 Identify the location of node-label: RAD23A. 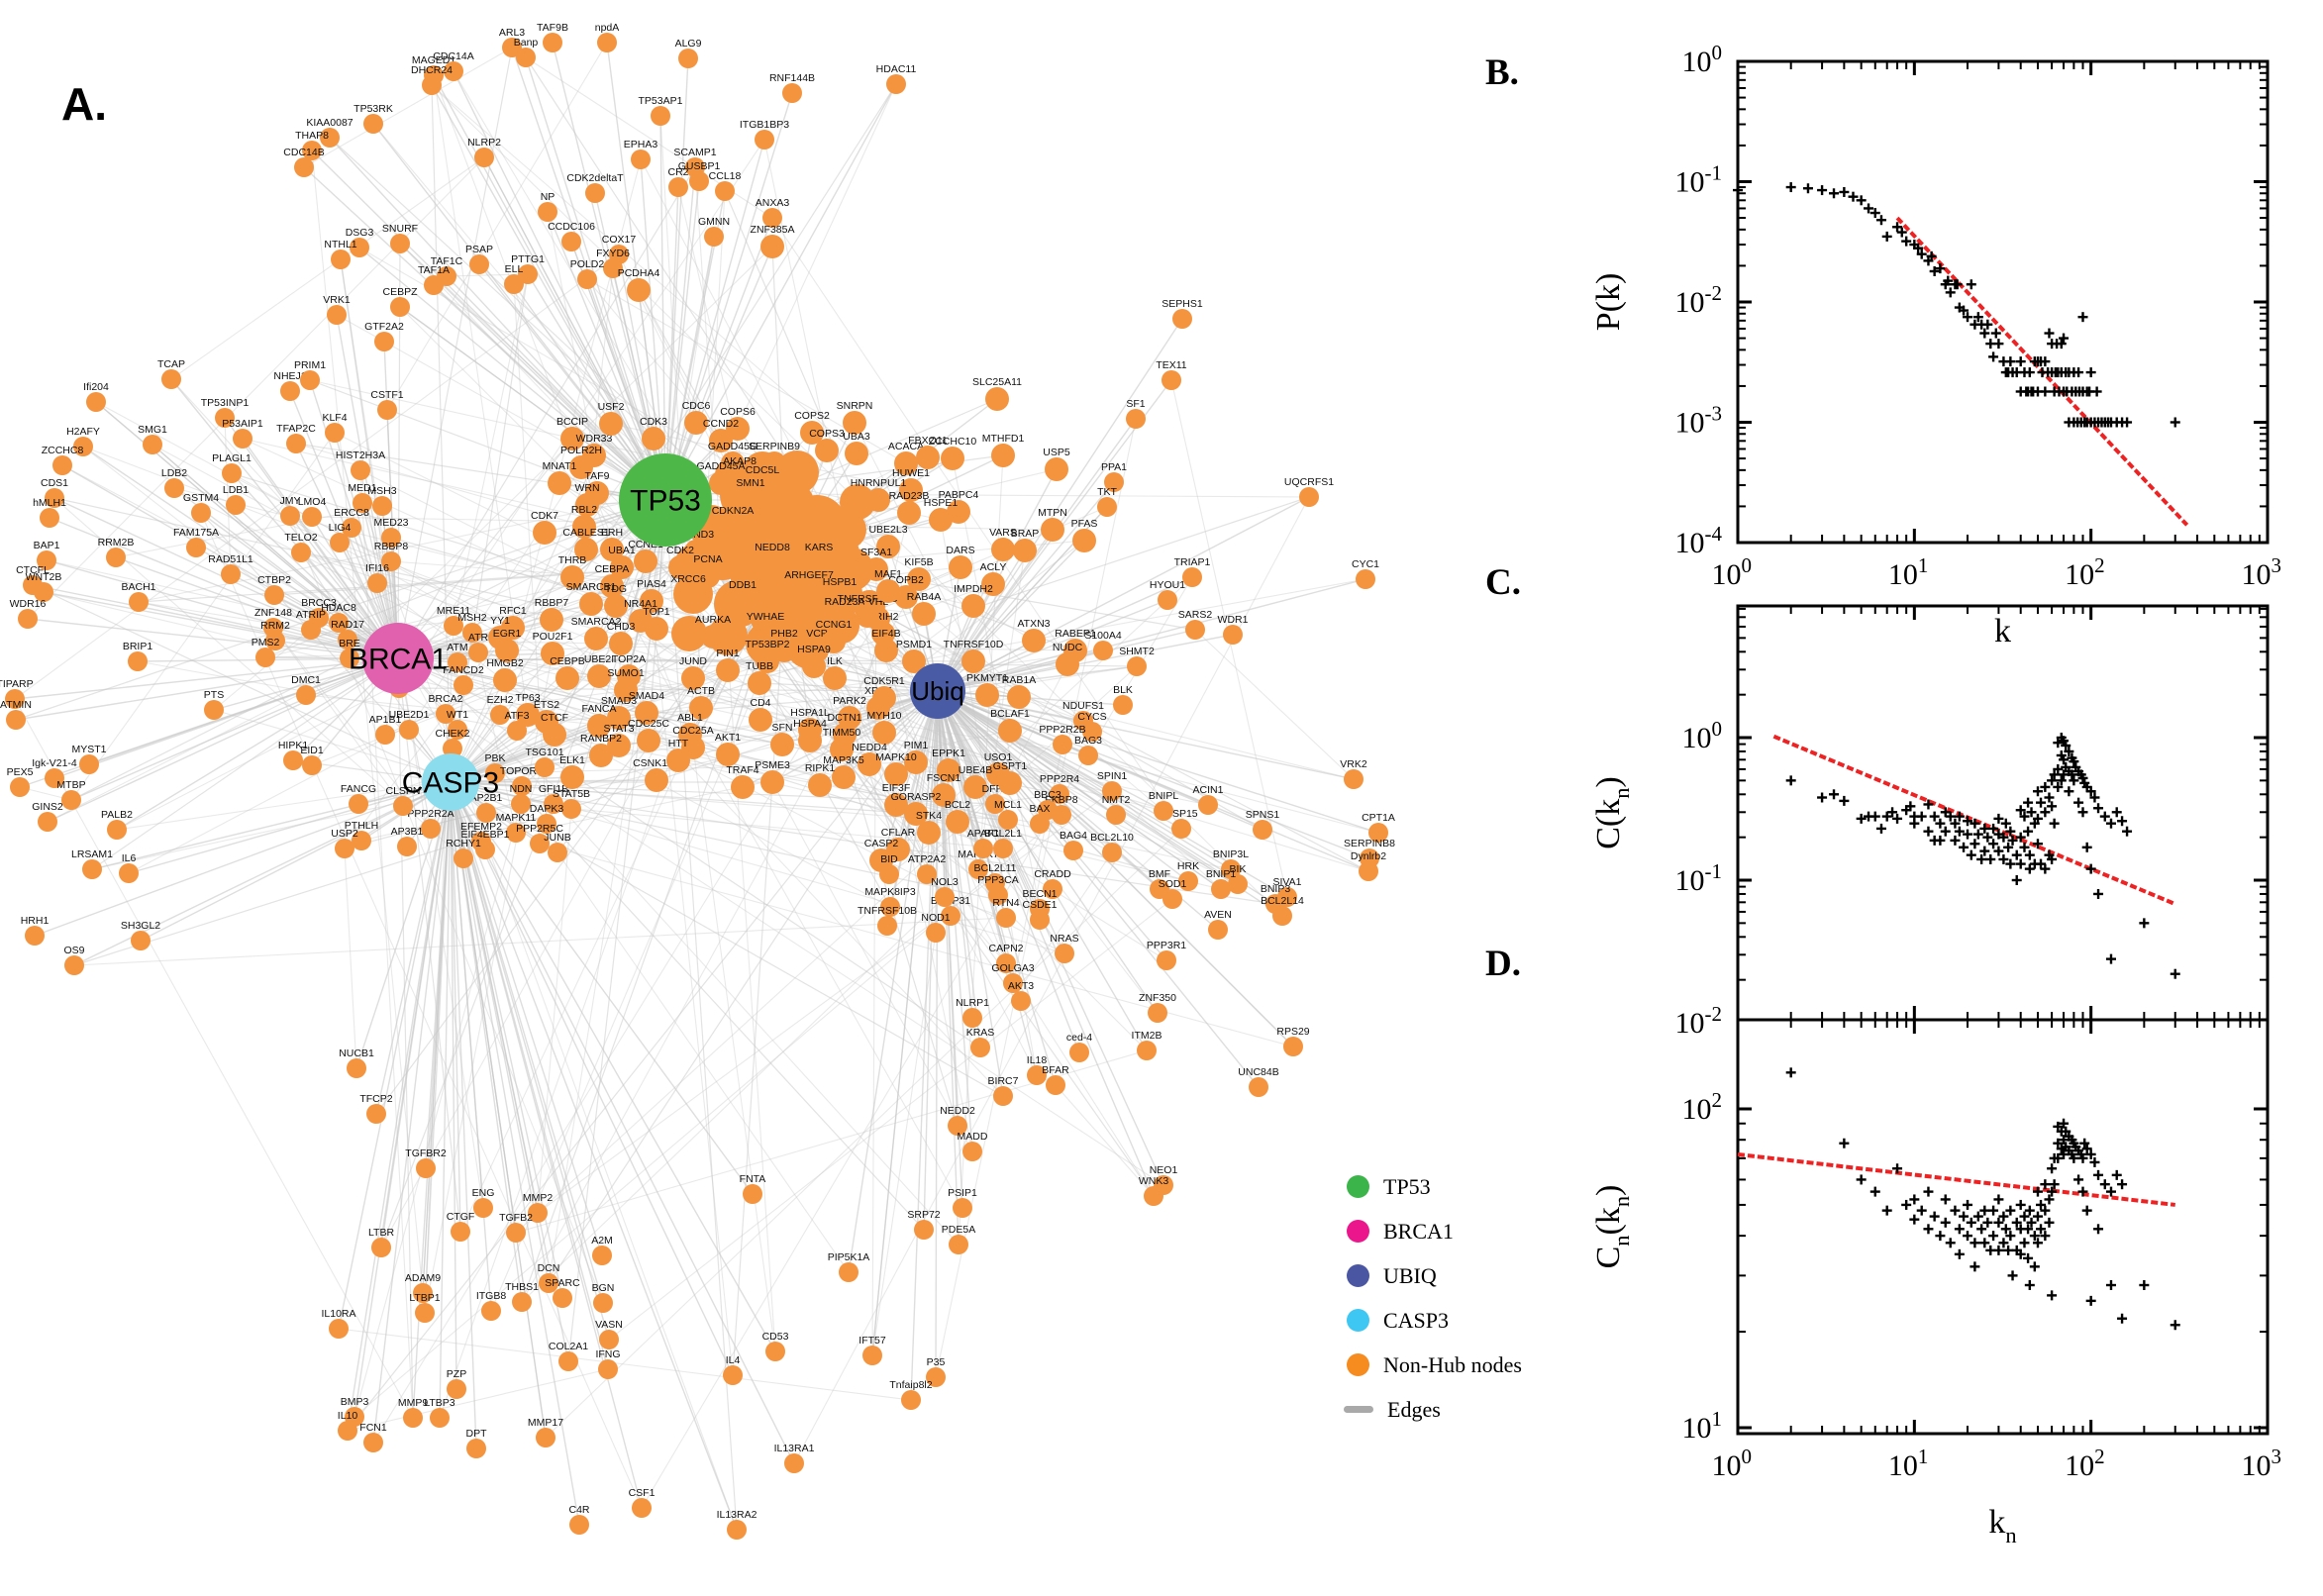
(845, 602).